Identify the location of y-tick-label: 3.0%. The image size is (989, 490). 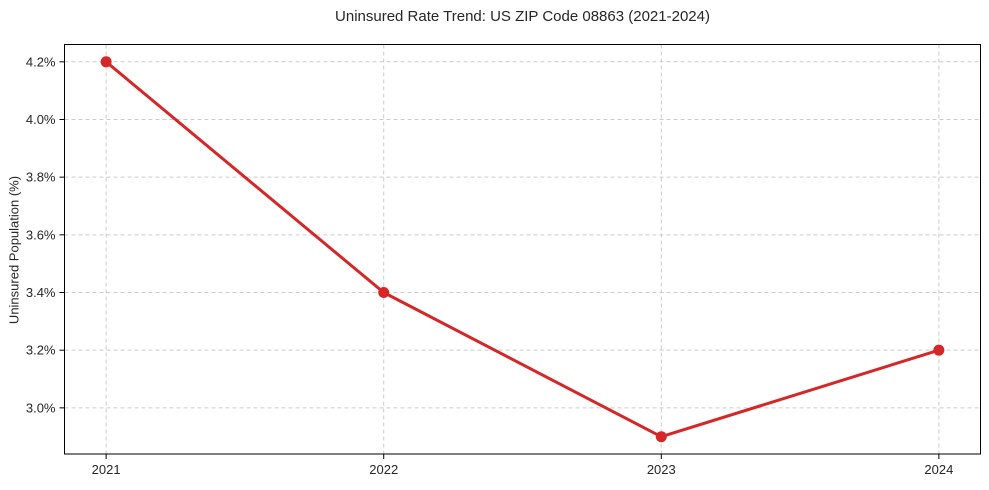
(41, 407).